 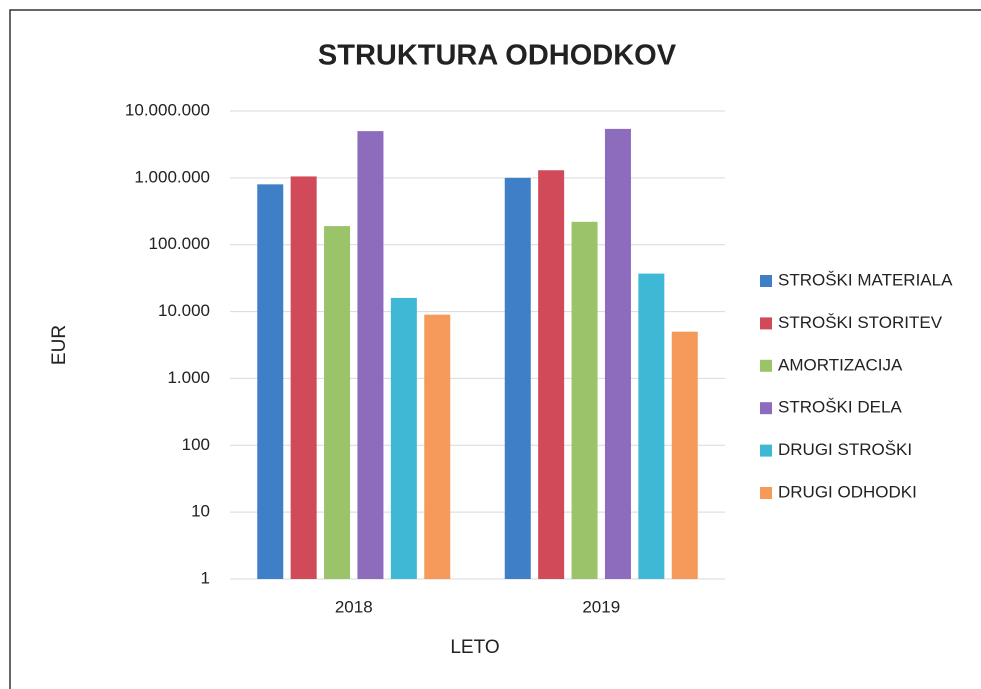 What do you see at coordinates (847, 491) in the screenshot?
I see `legend-label: DRUGI ODHODKI` at bounding box center [847, 491].